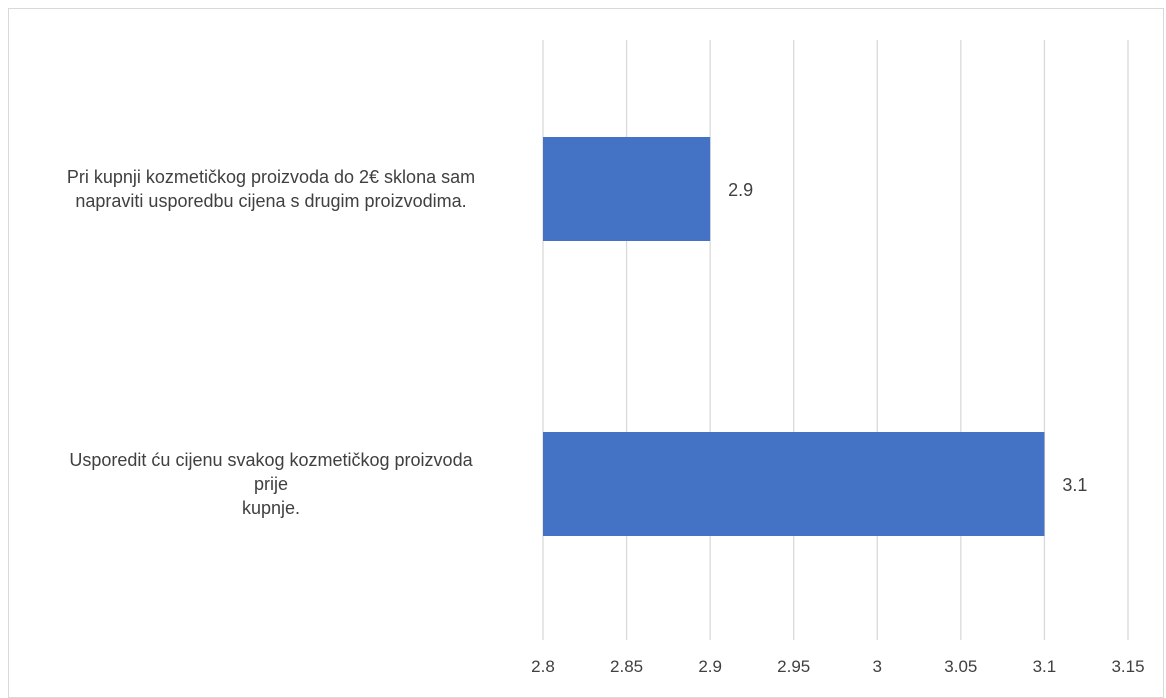 This screenshot has height=698, width=1166. Describe the element at coordinates (710, 666) in the screenshot. I see `x-tick-label: 2.9` at that location.